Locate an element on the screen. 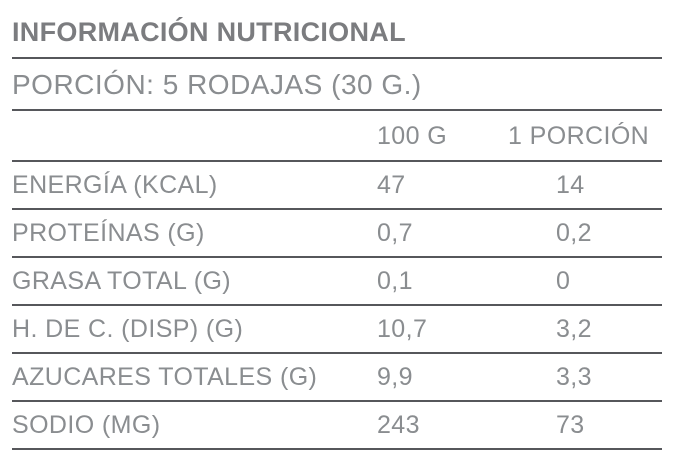 The width and height of the screenshot is (692, 474). value-per-100g: 0,7 is located at coordinates (395, 232).